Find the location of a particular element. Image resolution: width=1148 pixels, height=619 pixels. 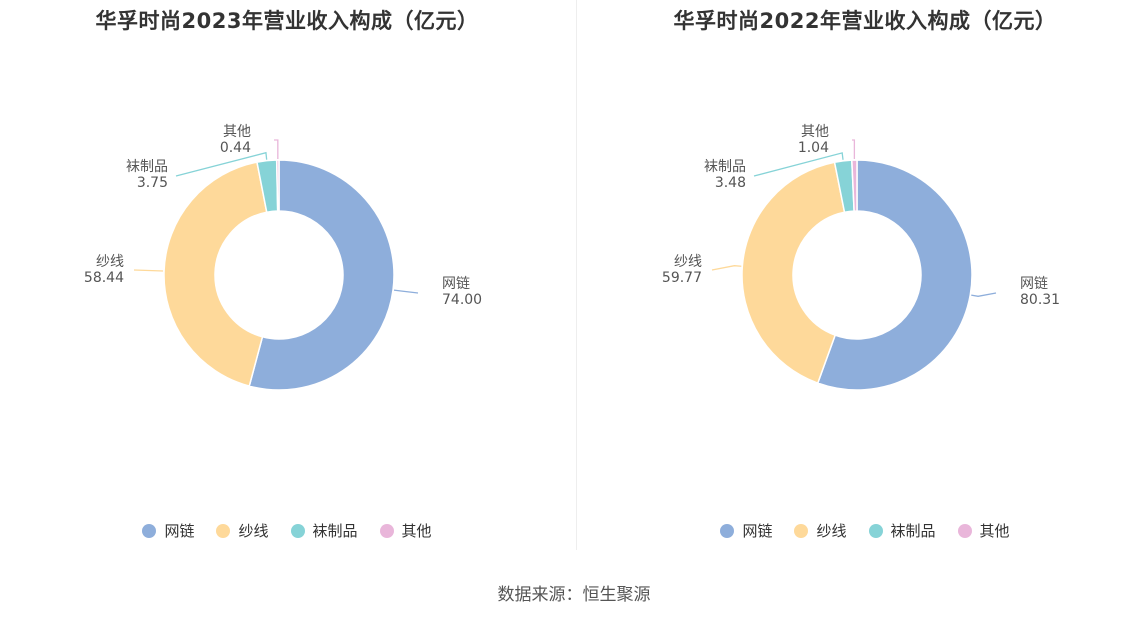

data-label-value-qita: 0.44 is located at coordinates (235, 148).